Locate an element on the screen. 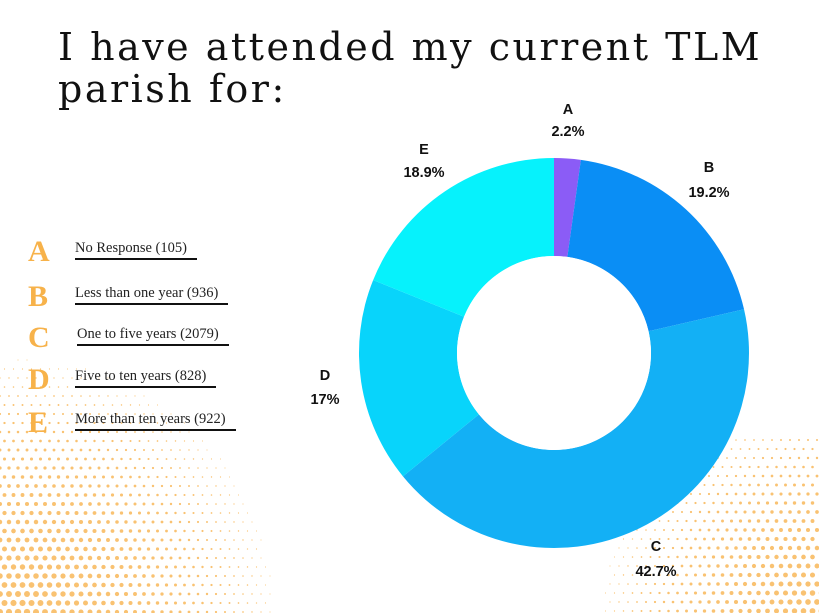 Image resolution: width=819 pixels, height=613 pixels. slice-percent-label-a: 2.2% is located at coordinates (567, 132).